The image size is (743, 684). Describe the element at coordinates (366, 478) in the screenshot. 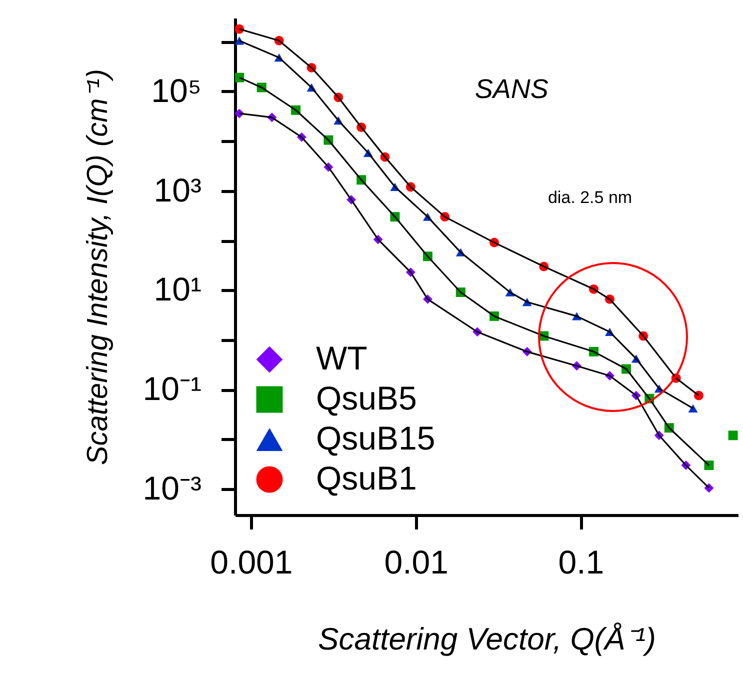

I see `legend-label: QsuB1` at that location.